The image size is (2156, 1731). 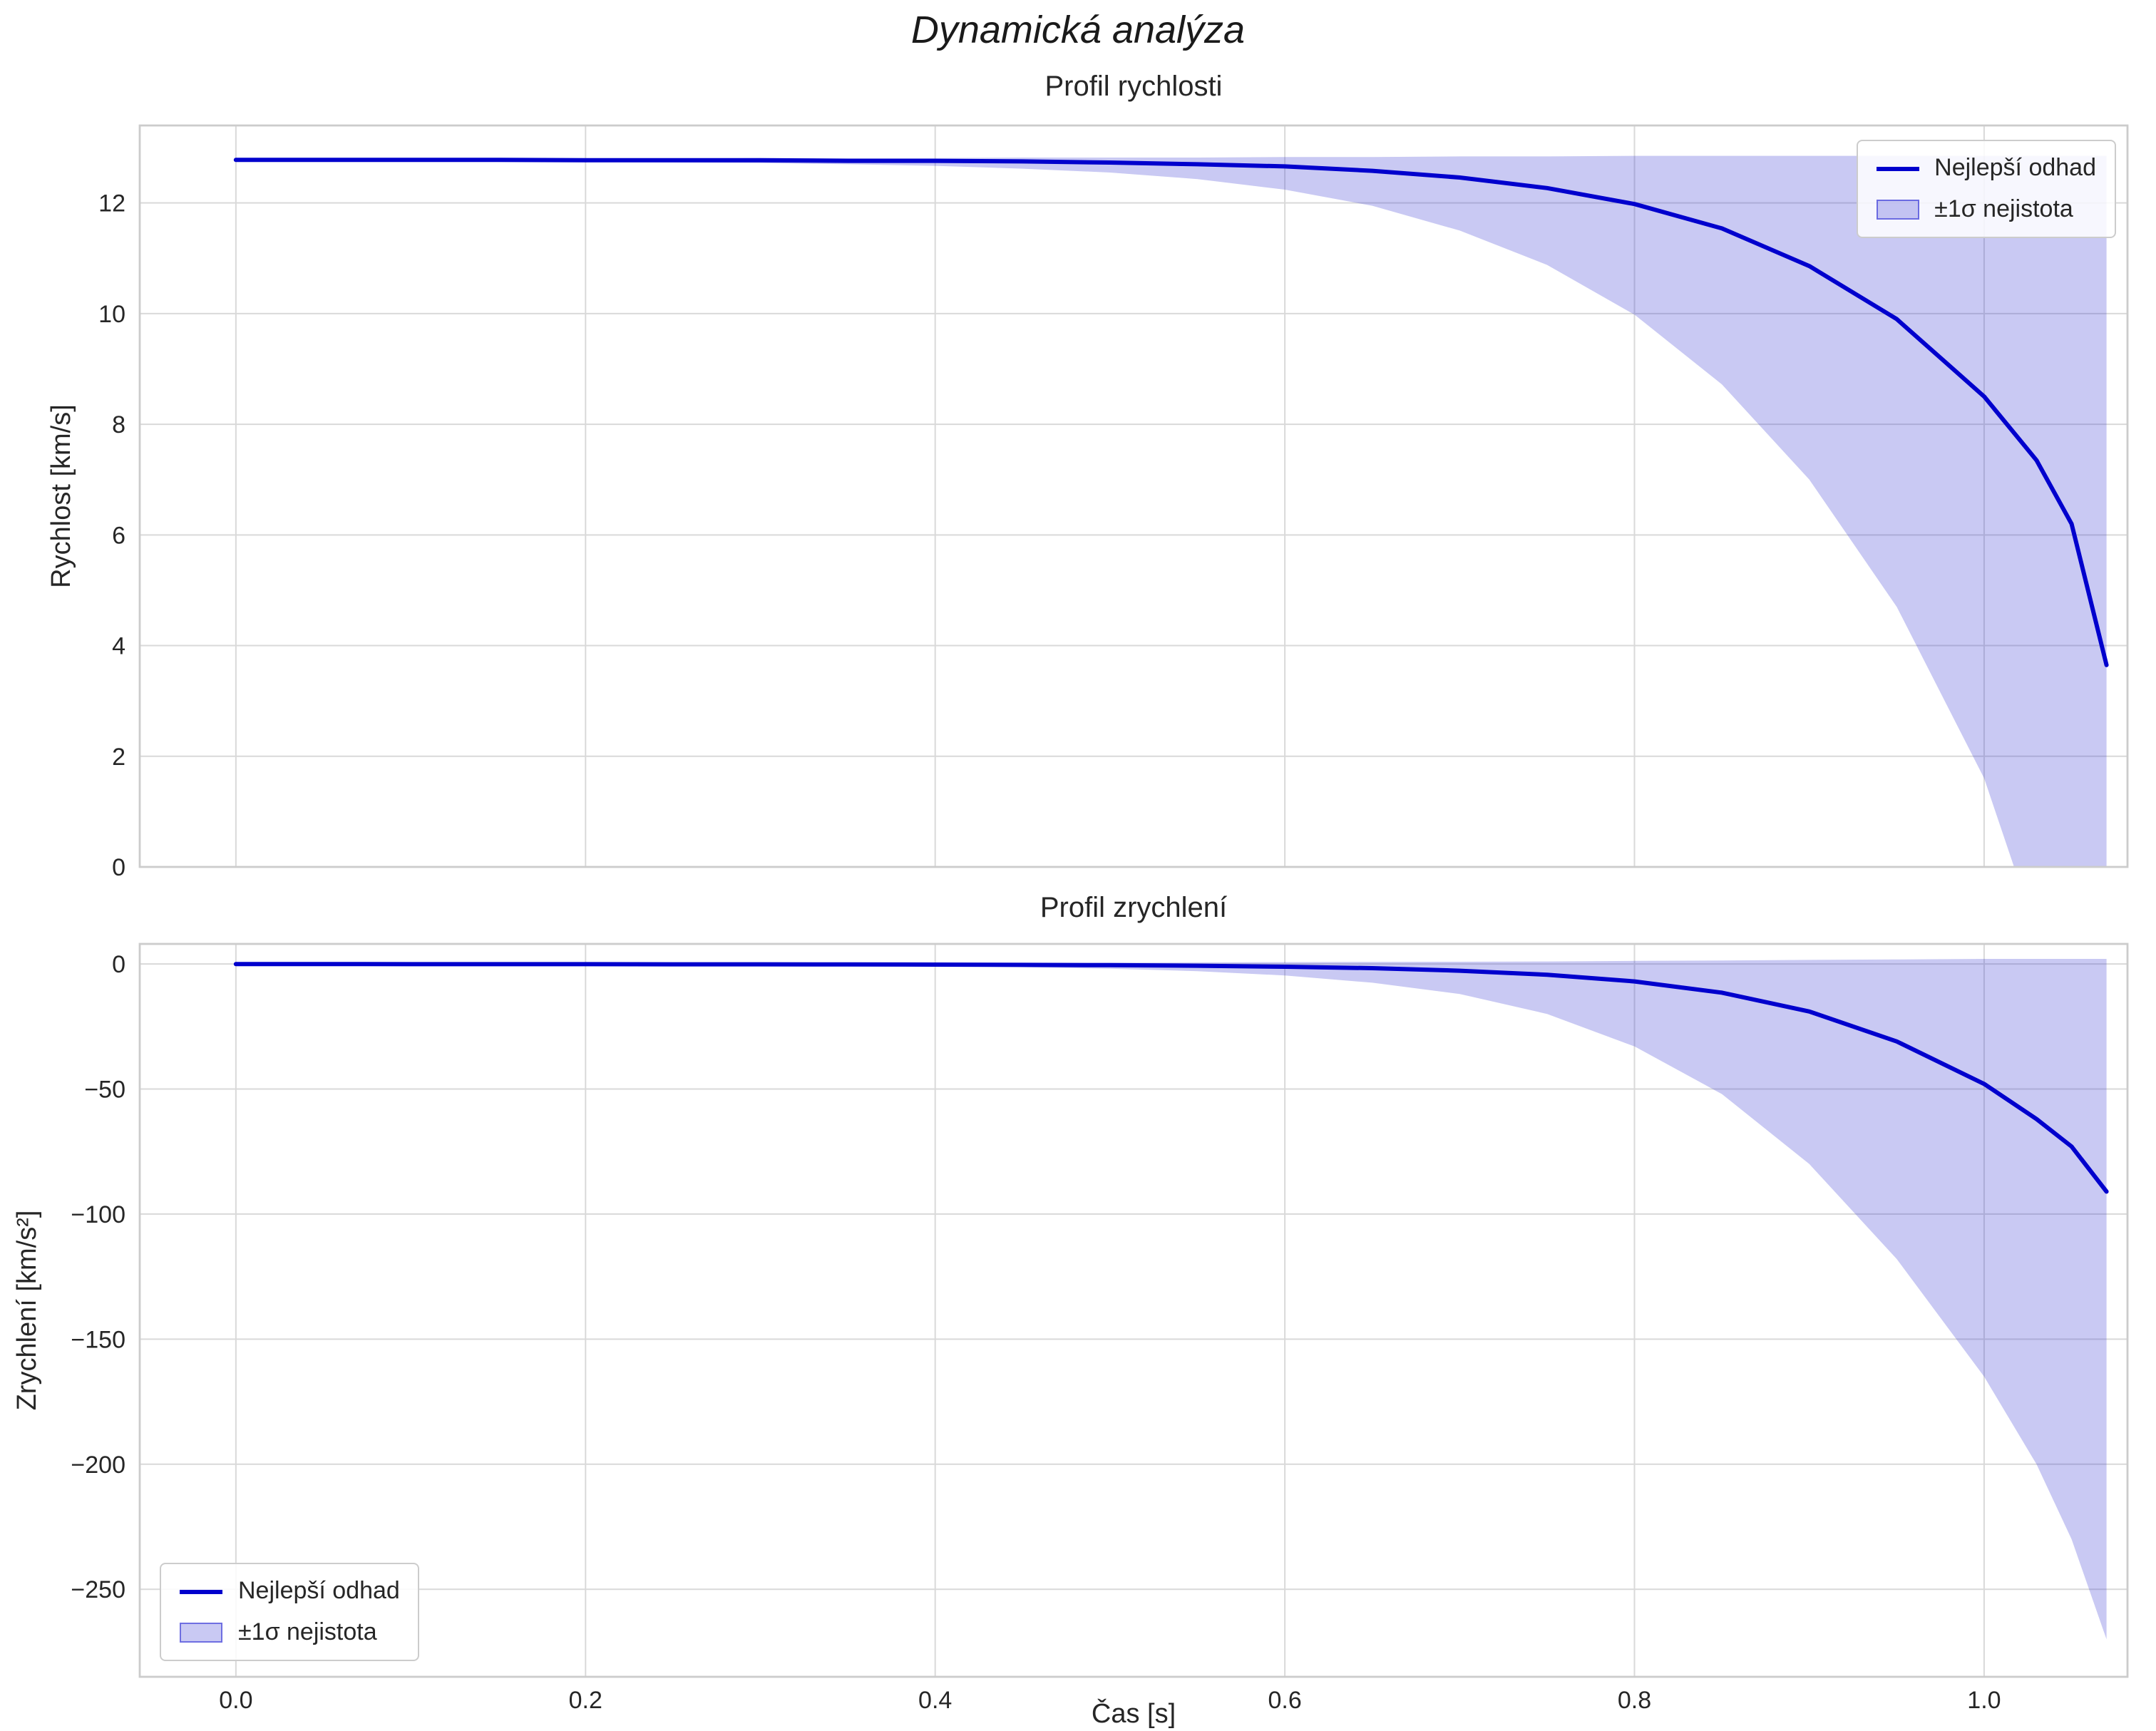 I want to click on svg-text: 2, so click(x=118, y=757).